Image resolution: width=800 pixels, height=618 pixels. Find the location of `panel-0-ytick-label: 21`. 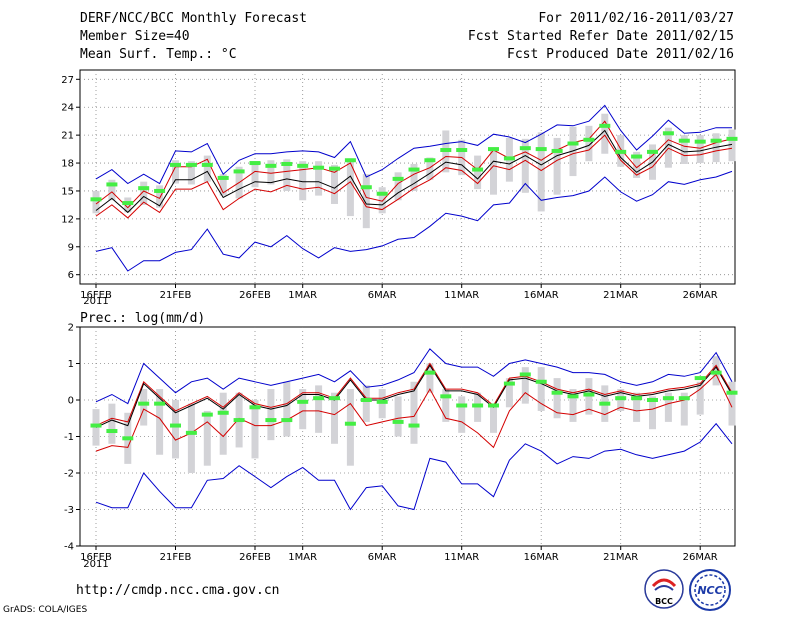

panel-0-ytick-label: 21 is located at coordinates (67, 136).